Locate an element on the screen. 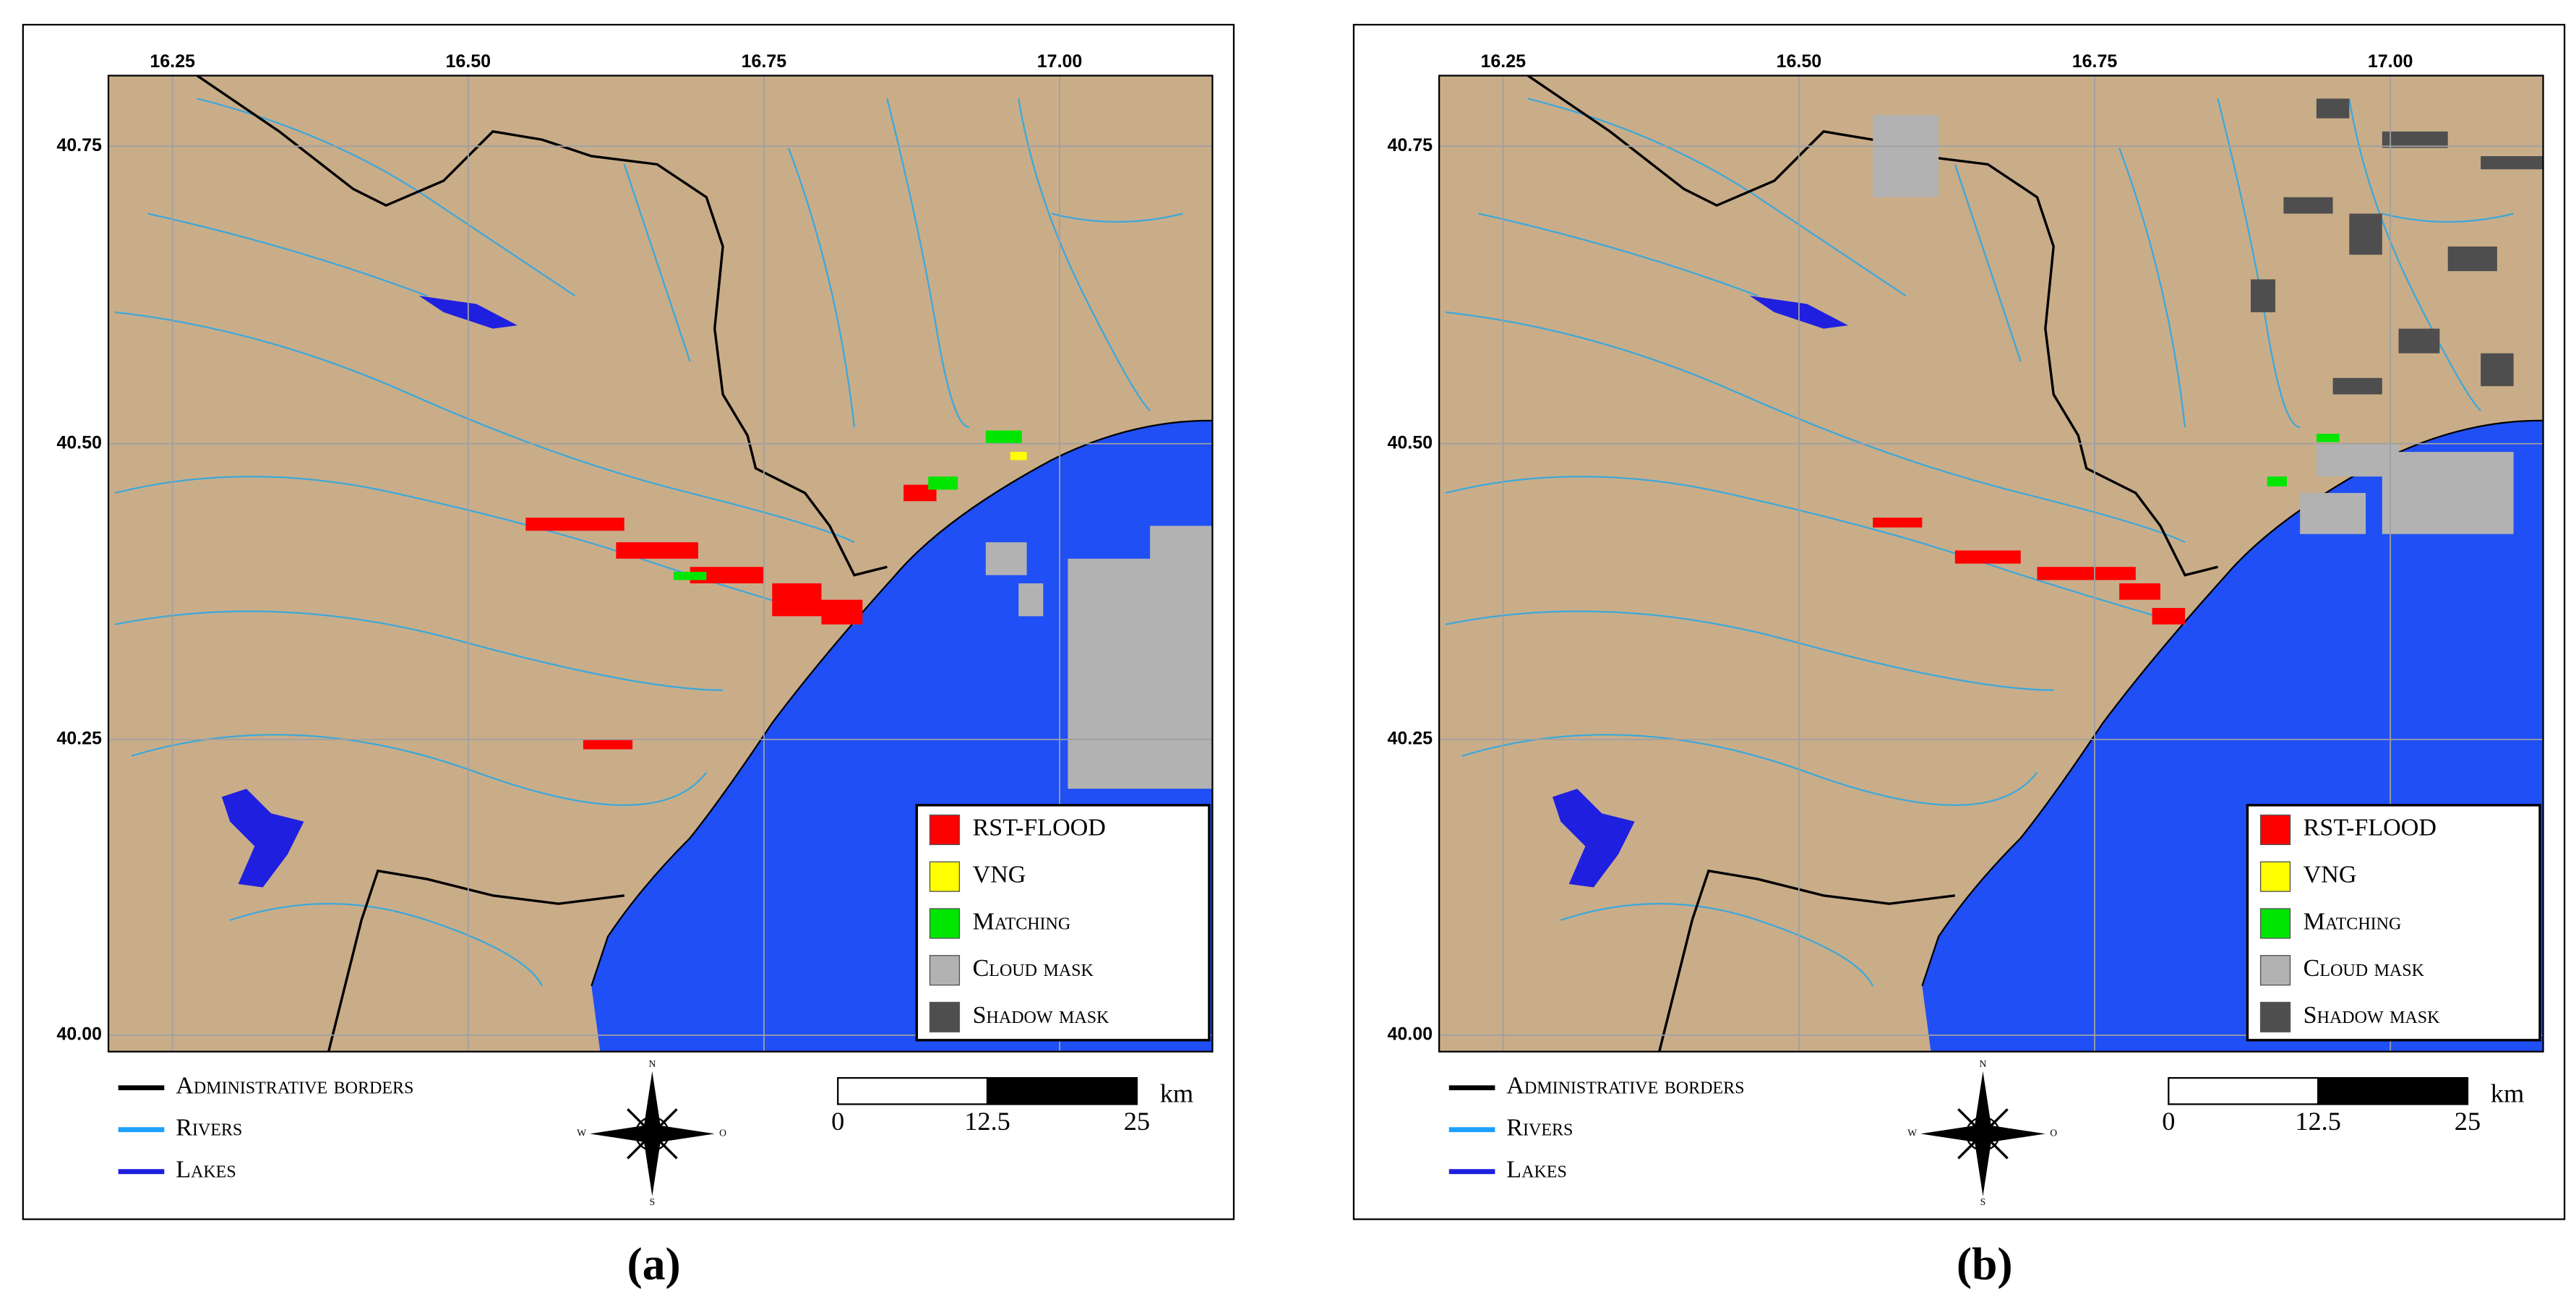 This screenshot has height=1307, width=2576. map-legend-label: Rivers is located at coordinates (209, 1128).